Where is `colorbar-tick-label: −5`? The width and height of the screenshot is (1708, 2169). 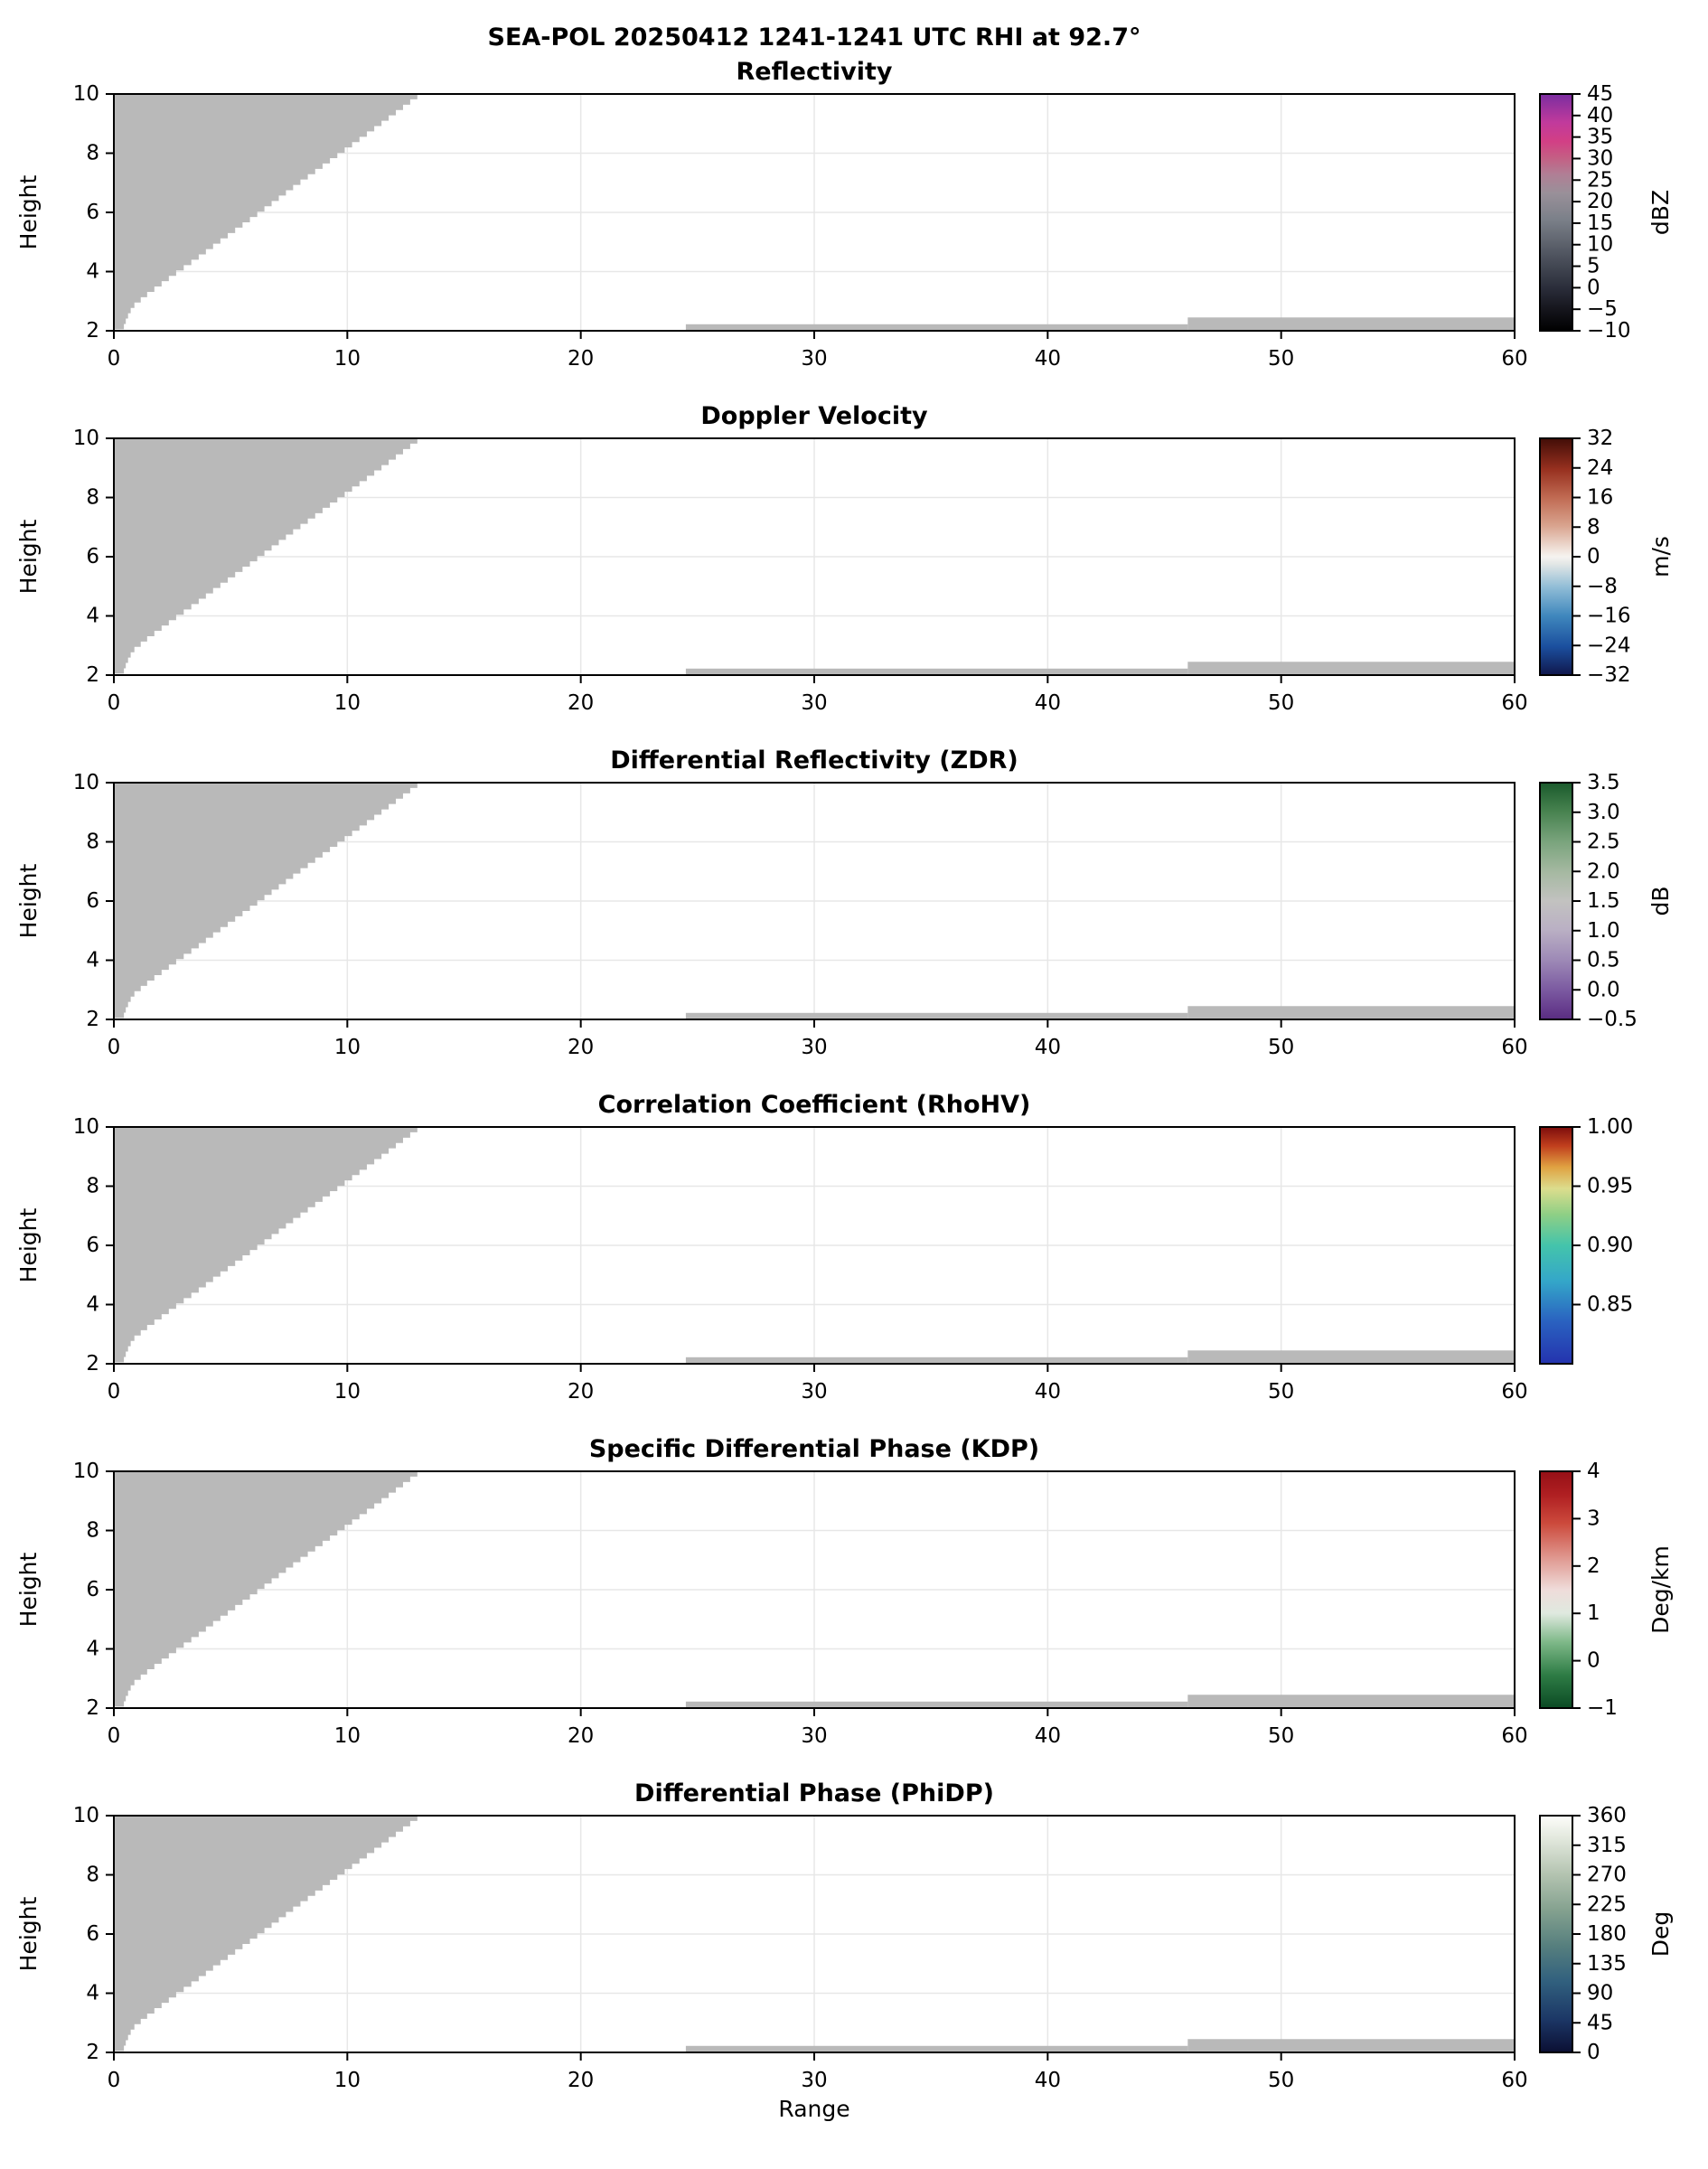 colorbar-tick-label: −5 is located at coordinates (1602, 309).